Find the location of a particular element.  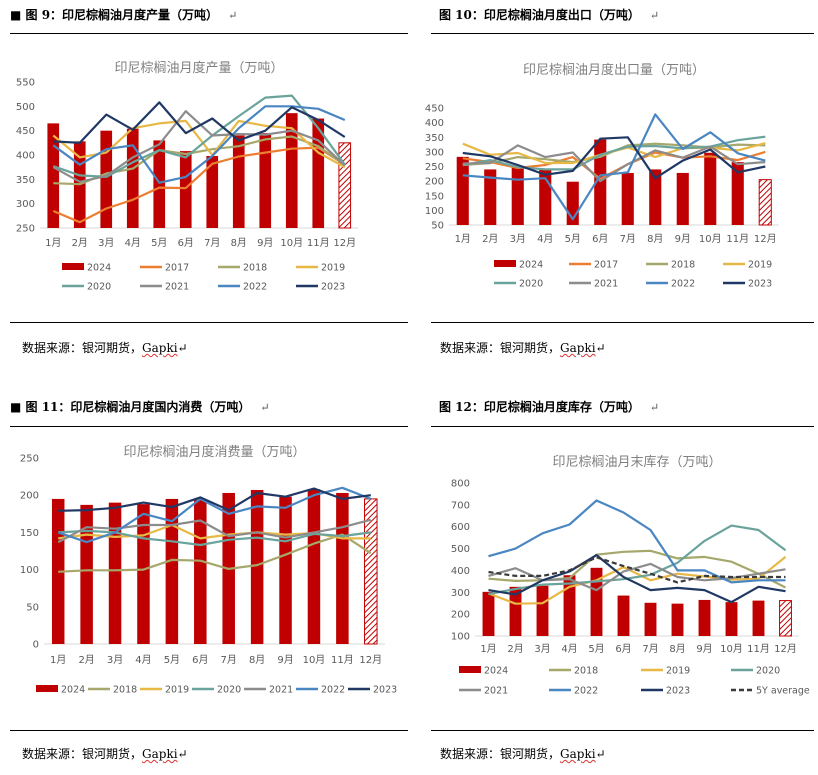

x-tick-label: 4月 is located at coordinates (545, 239).